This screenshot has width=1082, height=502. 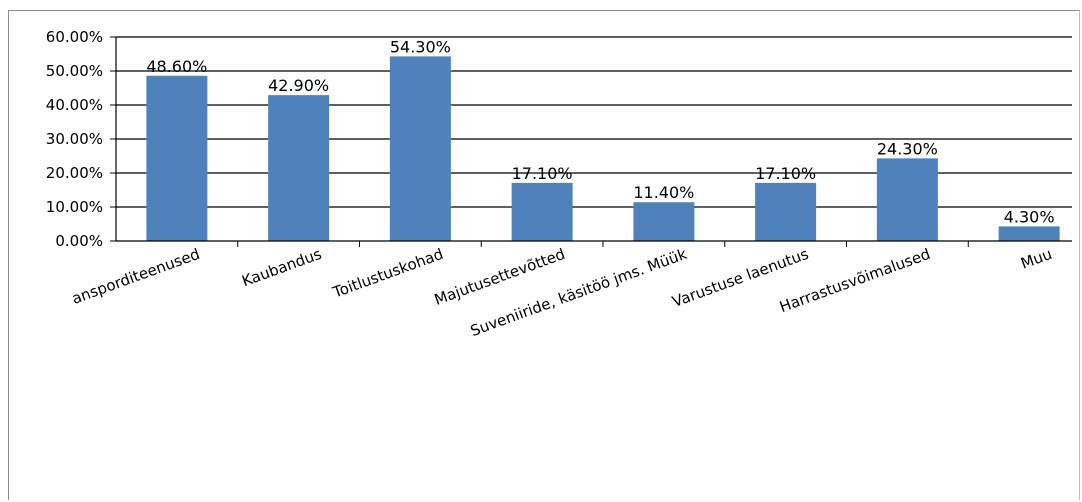 What do you see at coordinates (135, 276) in the screenshot?
I see `category-label: ansporditeenused` at bounding box center [135, 276].